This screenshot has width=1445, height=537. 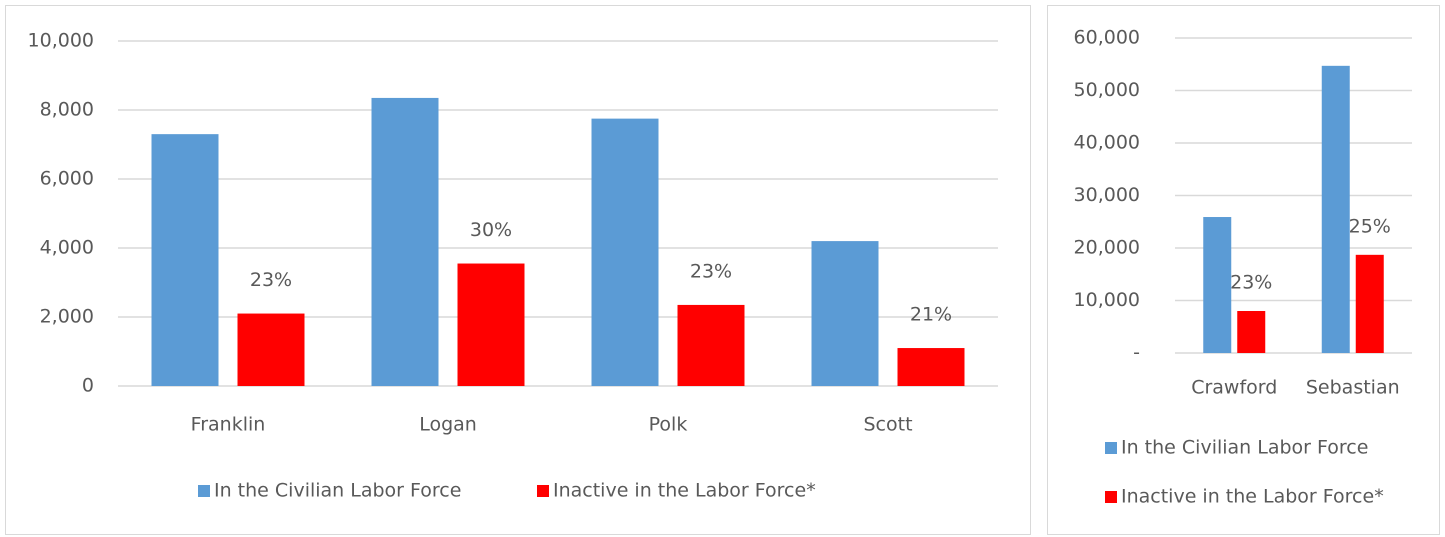 I want to click on y-tick-label: 60,000, so click(x=1107, y=38).